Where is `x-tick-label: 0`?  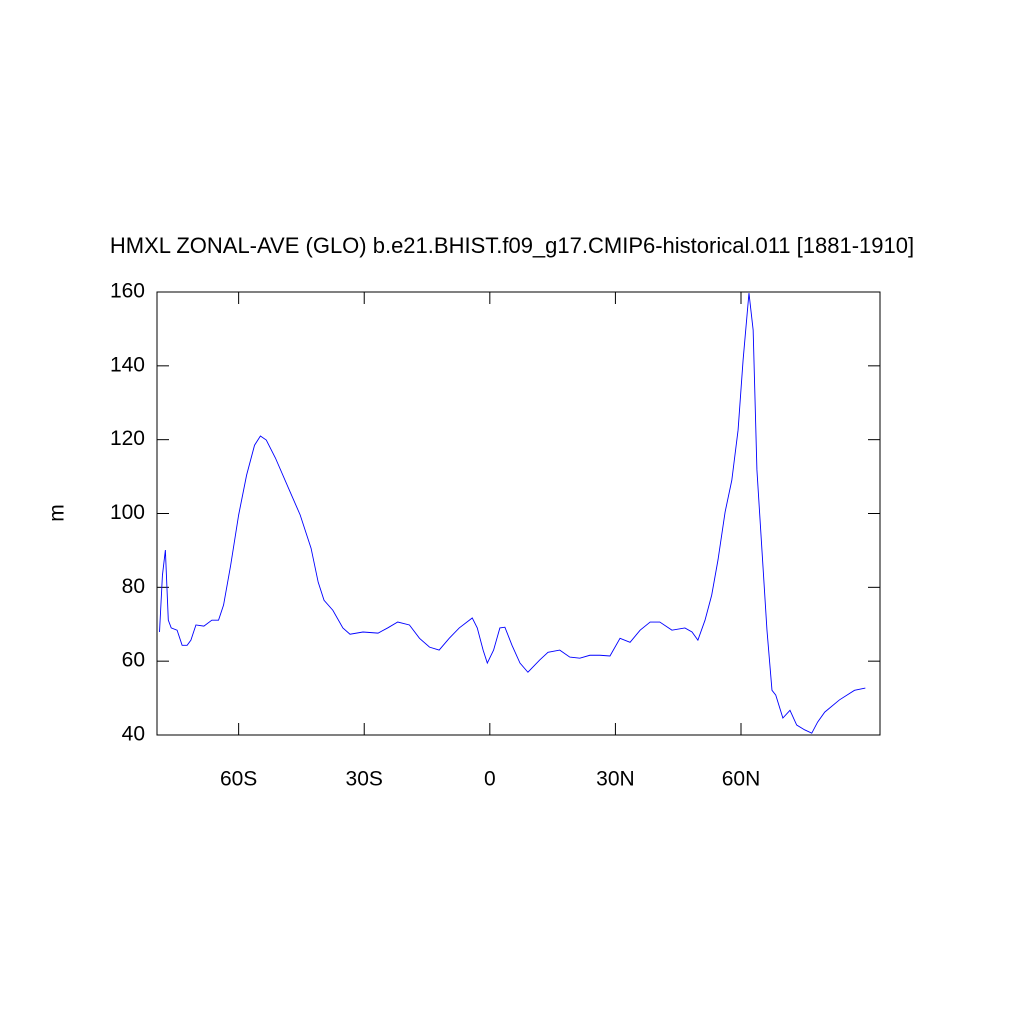 x-tick-label: 0 is located at coordinates (490, 779).